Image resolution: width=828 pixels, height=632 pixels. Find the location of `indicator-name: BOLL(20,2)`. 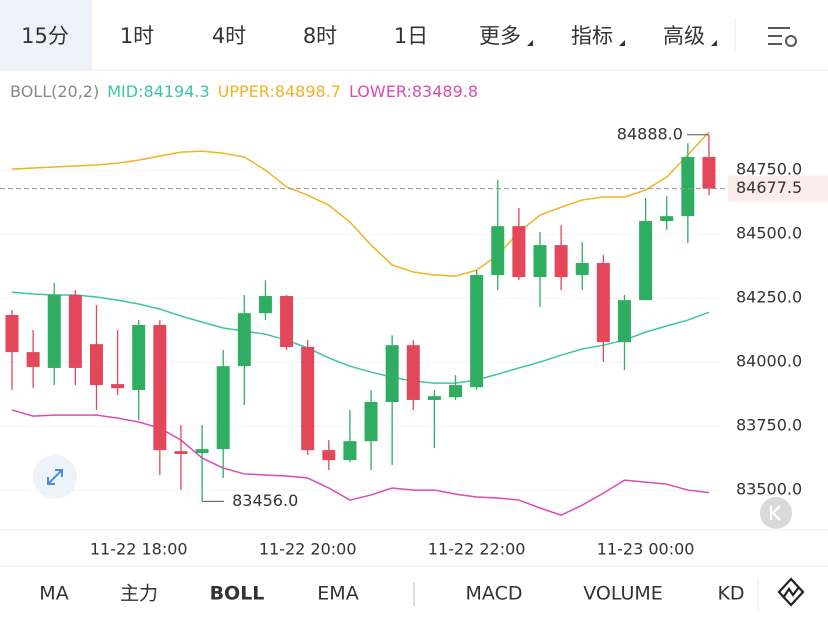

indicator-name: BOLL(20,2) is located at coordinates (54, 91).